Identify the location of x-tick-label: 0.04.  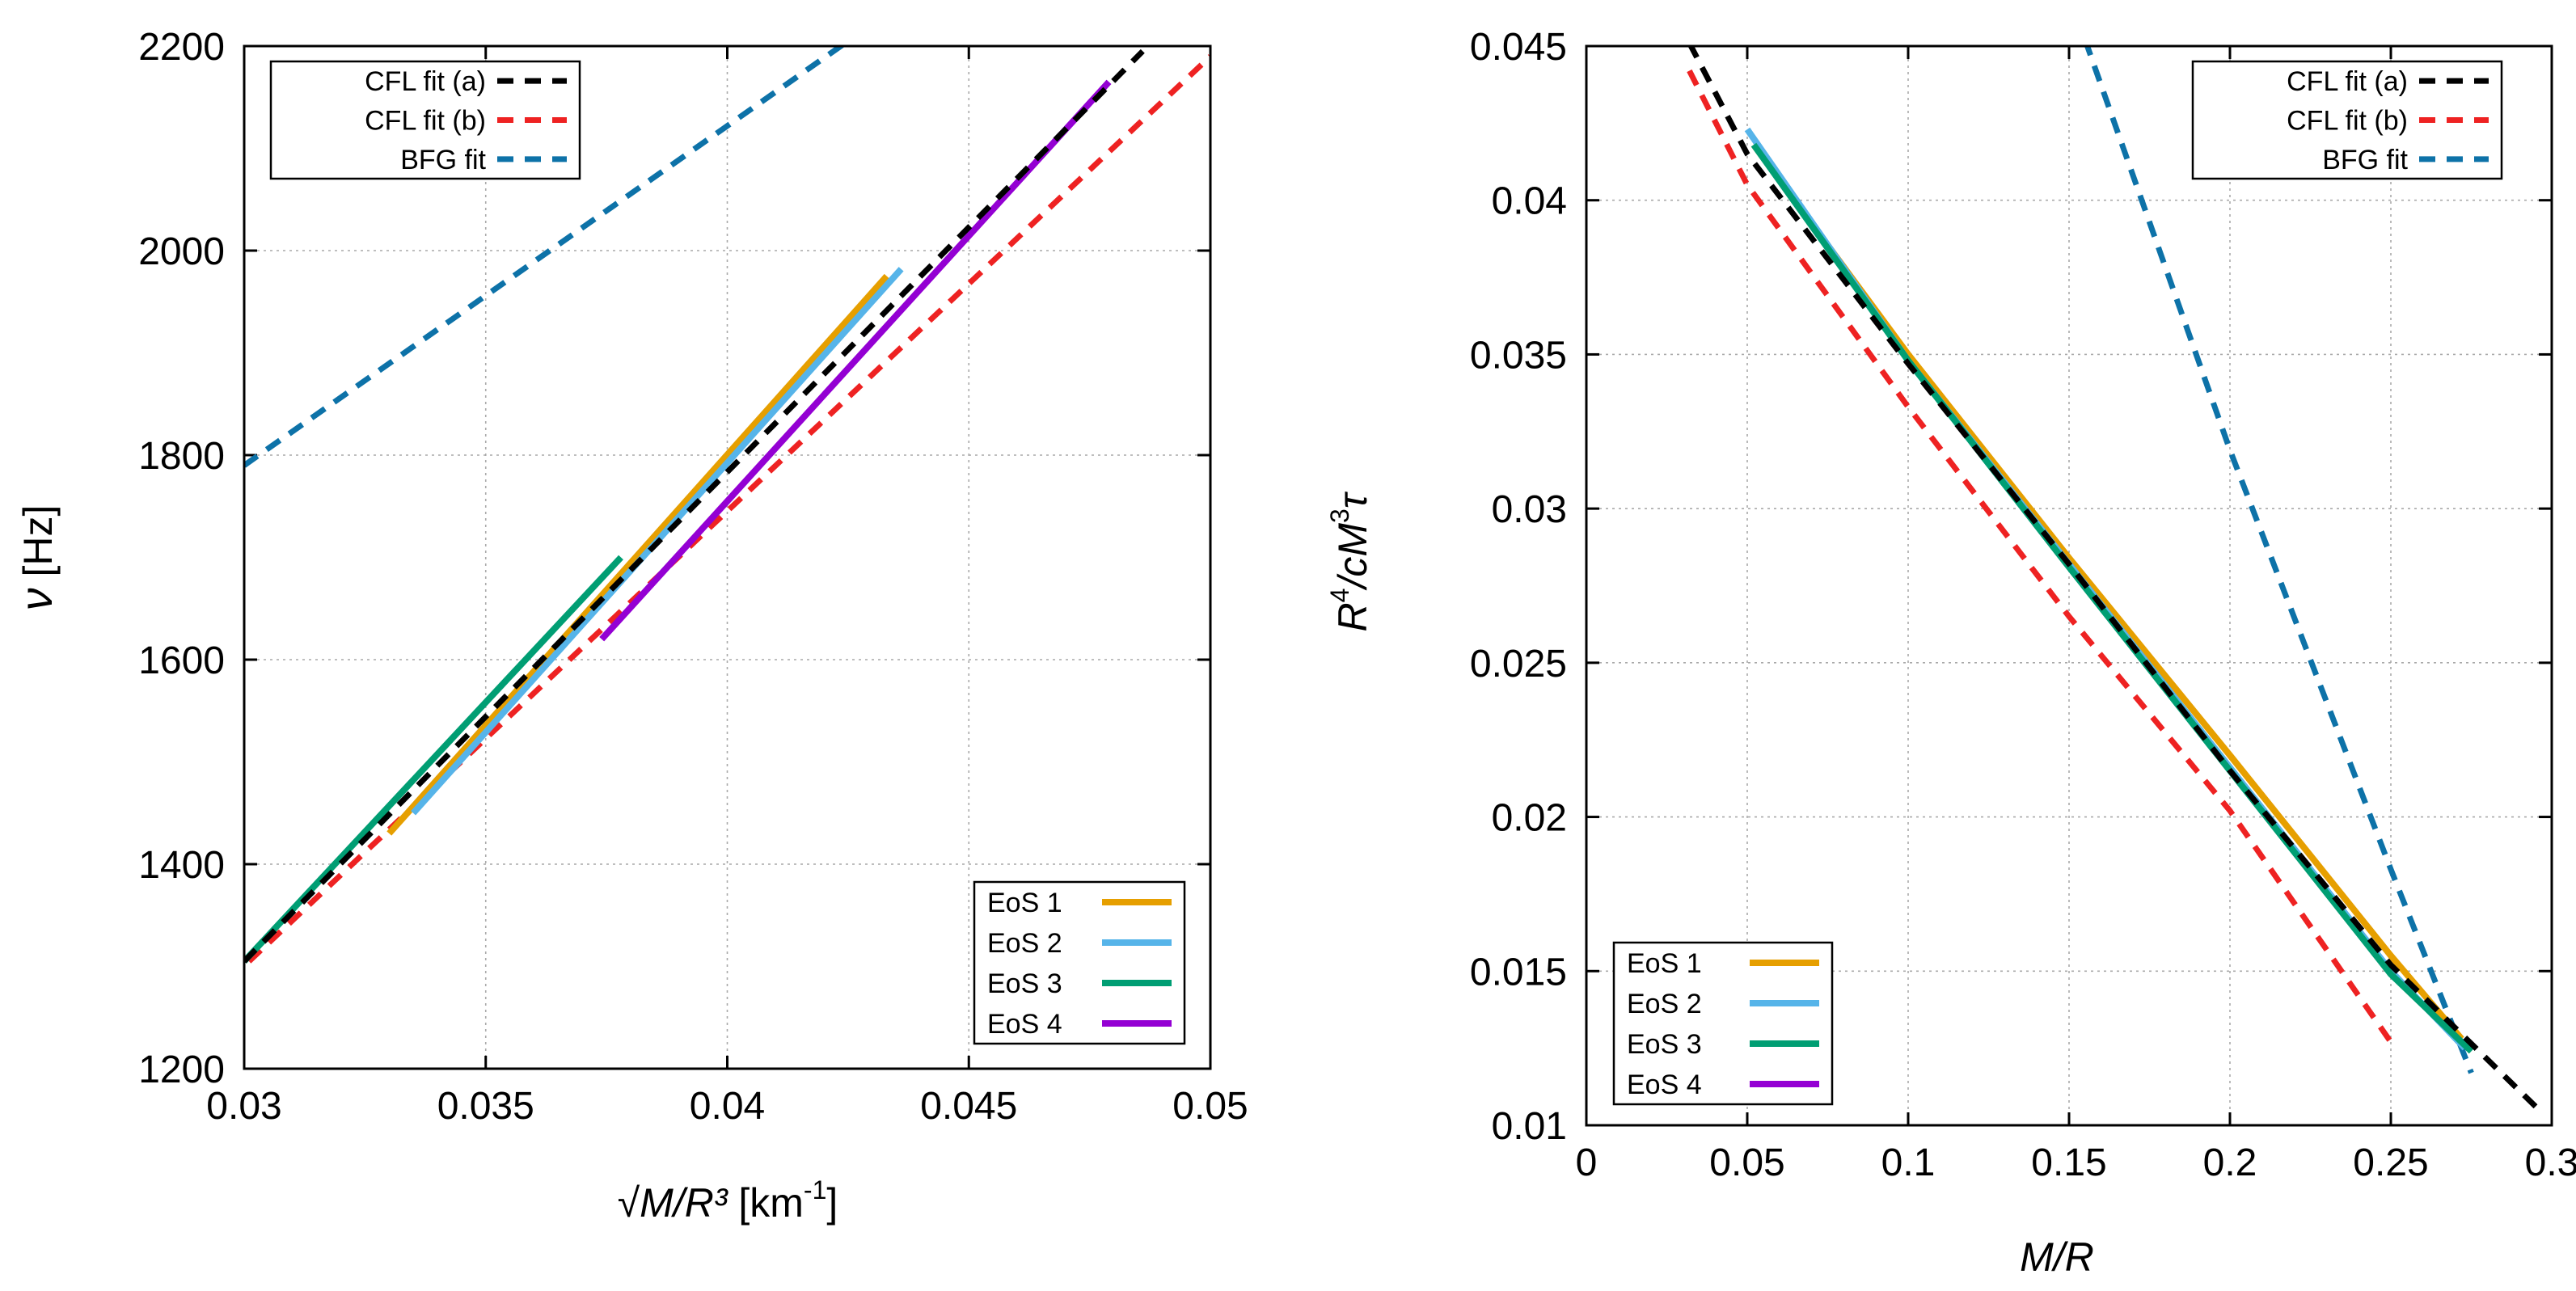
(727, 1106).